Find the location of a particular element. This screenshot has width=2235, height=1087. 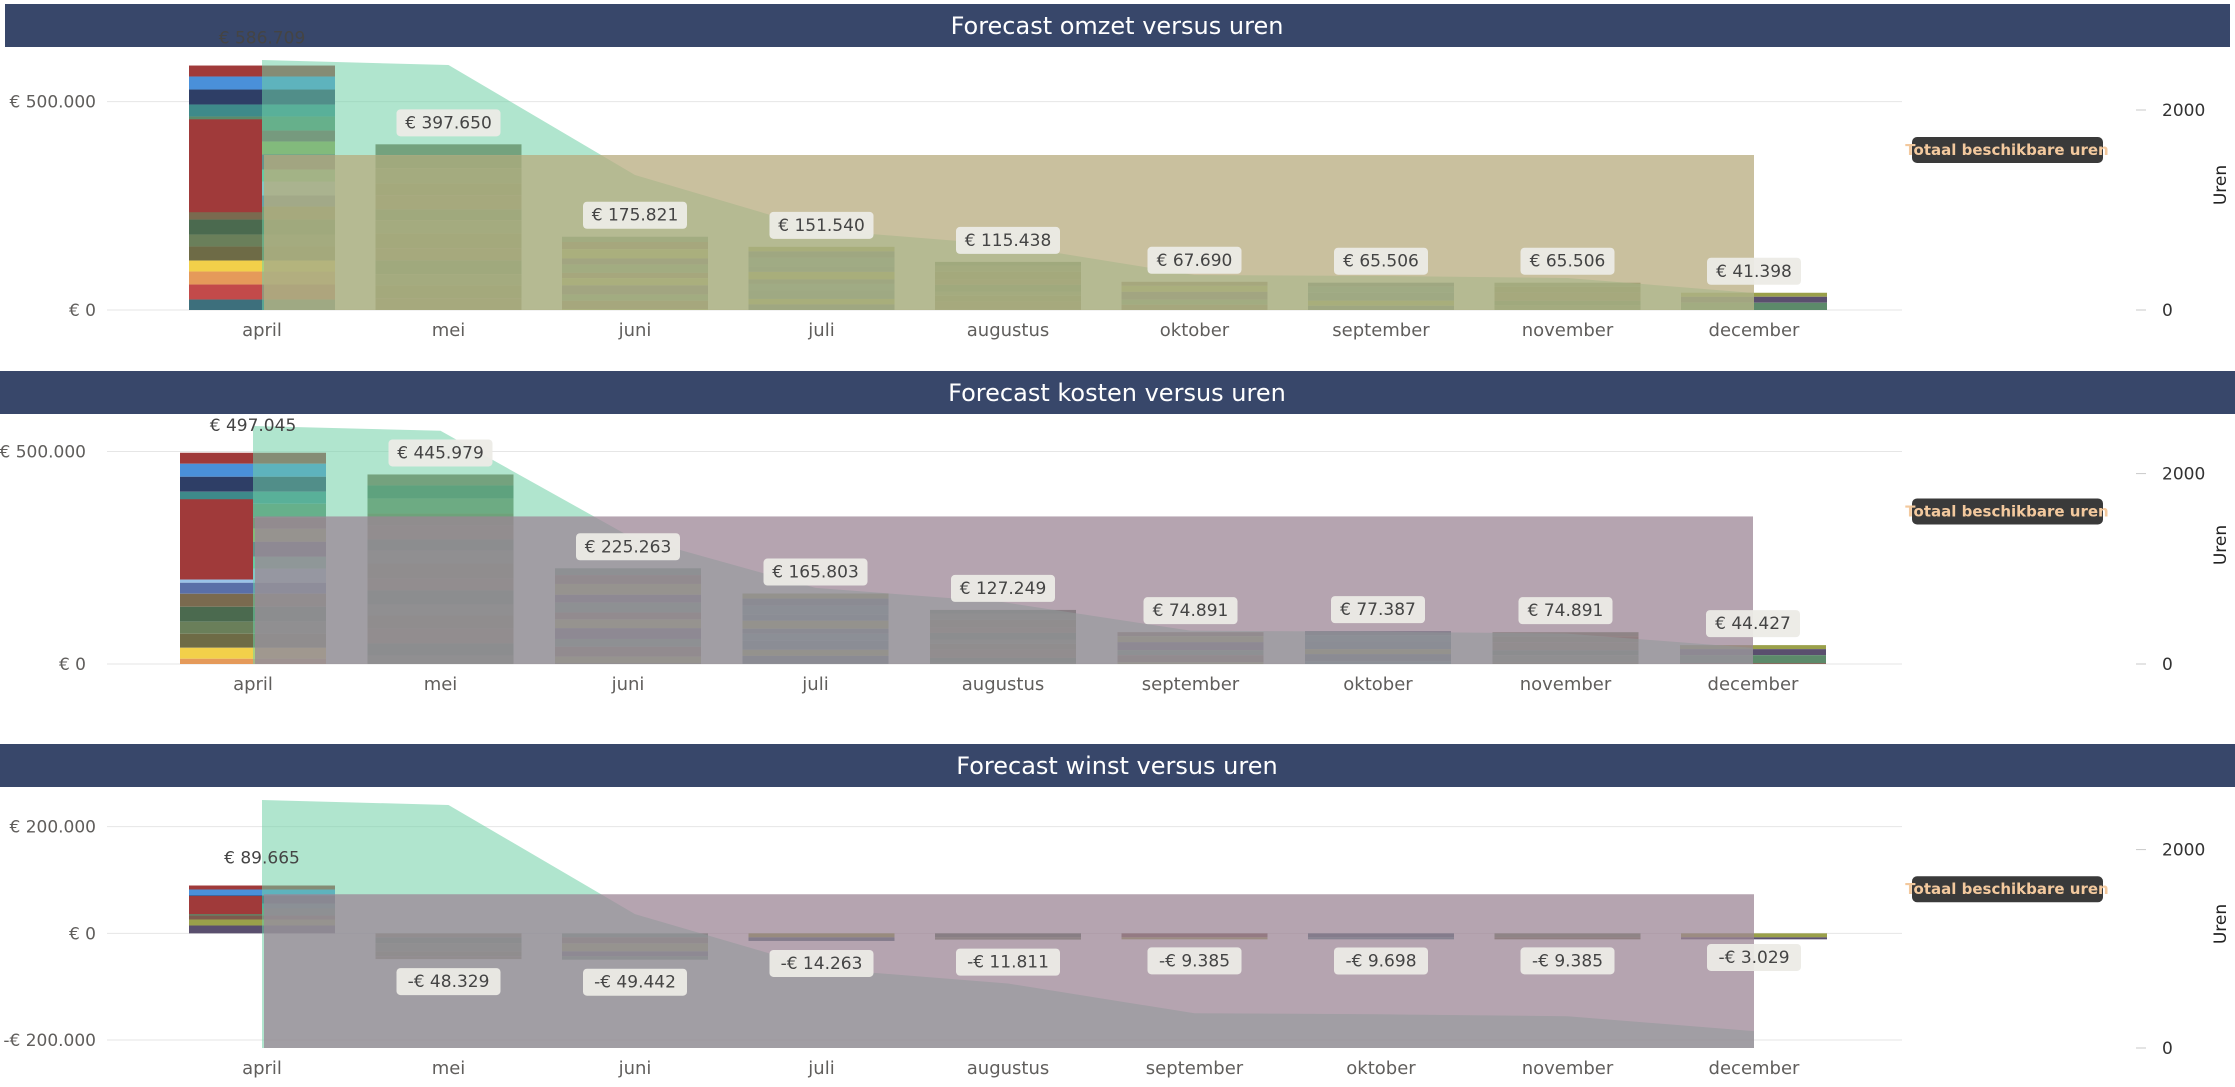

data-label: -€ 9.385 is located at coordinates (1568, 960).